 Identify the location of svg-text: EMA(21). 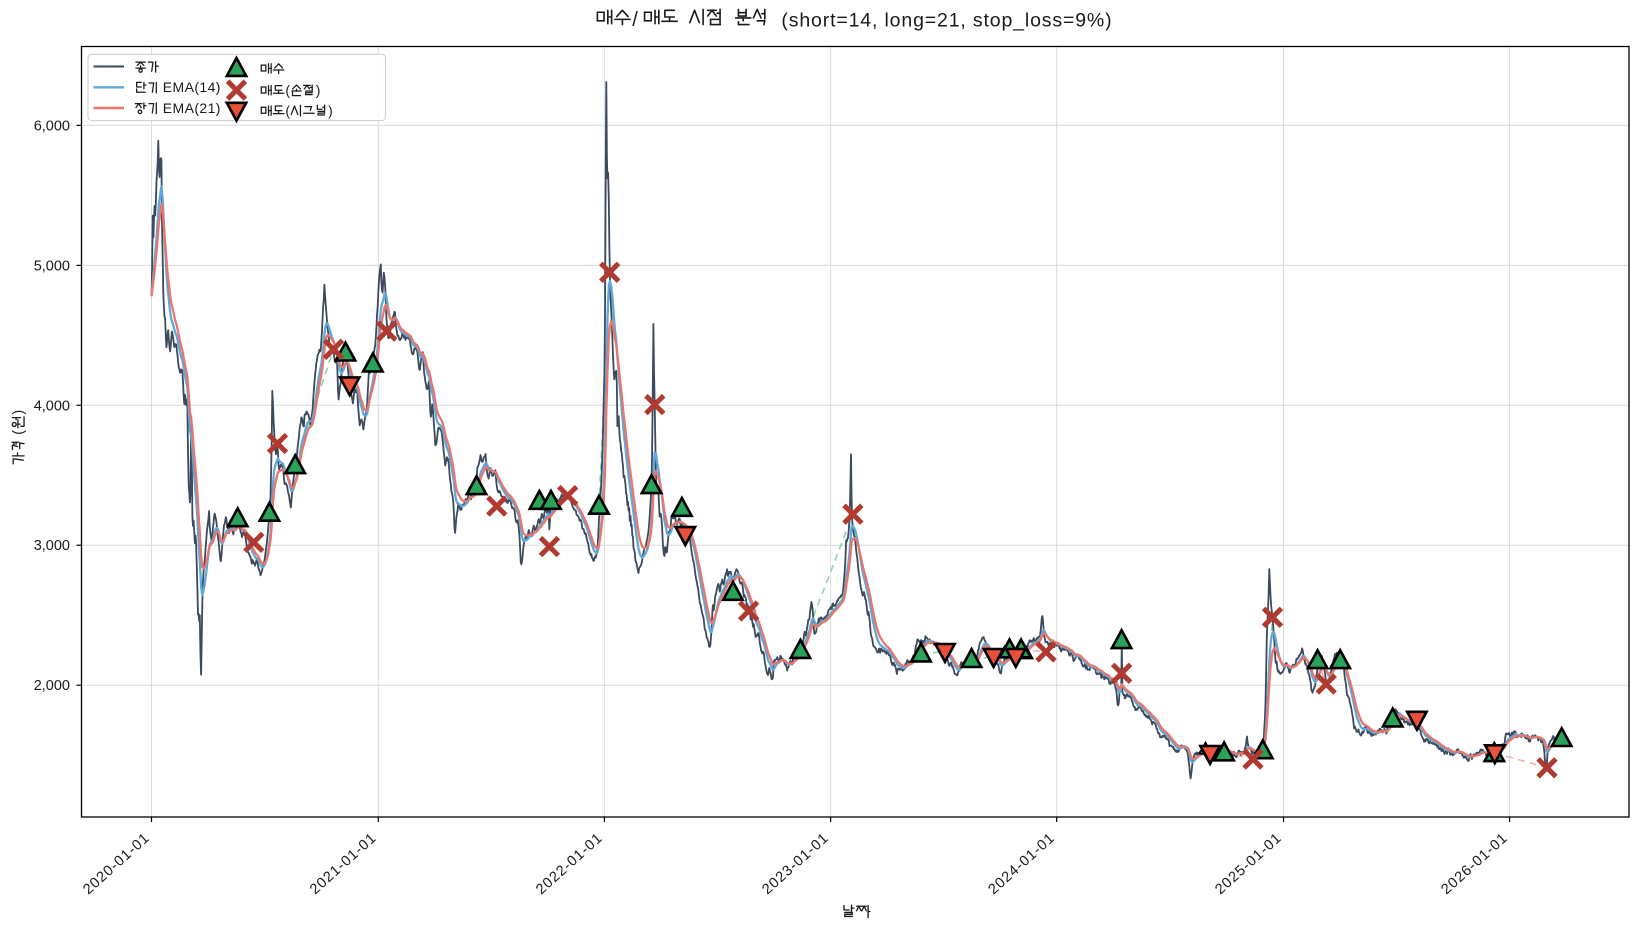
(192, 108).